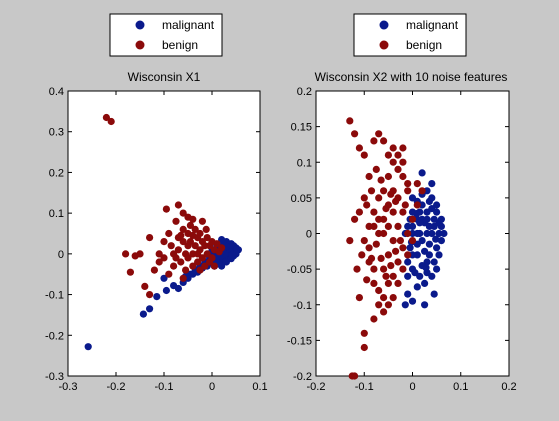  Describe the element at coordinates (411, 77) in the screenshot. I see `chart-2-title: Wisconsin X2 with 10 noise features` at that location.